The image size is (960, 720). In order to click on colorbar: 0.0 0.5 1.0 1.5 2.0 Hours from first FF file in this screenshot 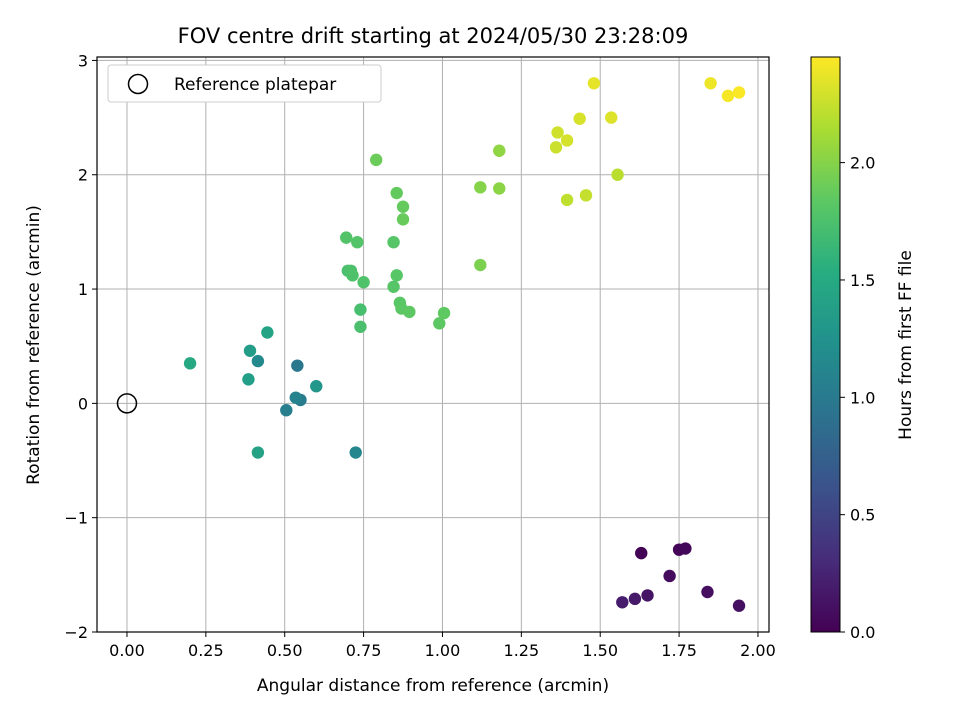, I will do `click(863, 349)`.